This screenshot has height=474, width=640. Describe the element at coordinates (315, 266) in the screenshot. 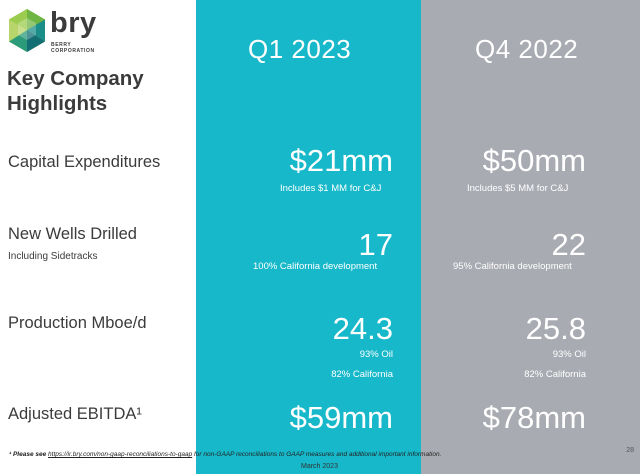

I see `wells-q1-note: 100% California development` at that location.